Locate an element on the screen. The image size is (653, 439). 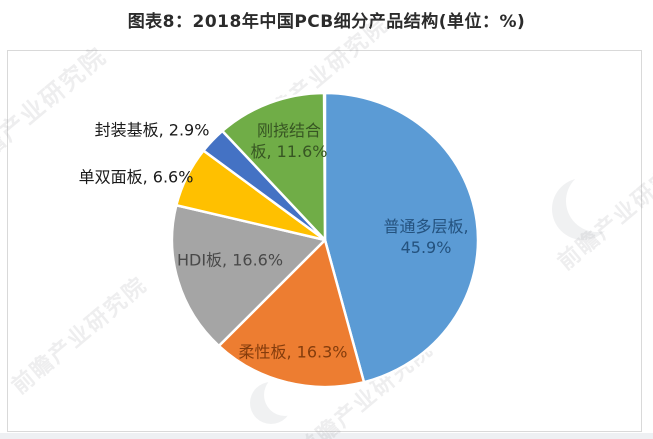
pie-slice-HDI板 is located at coordinates (248, 275).